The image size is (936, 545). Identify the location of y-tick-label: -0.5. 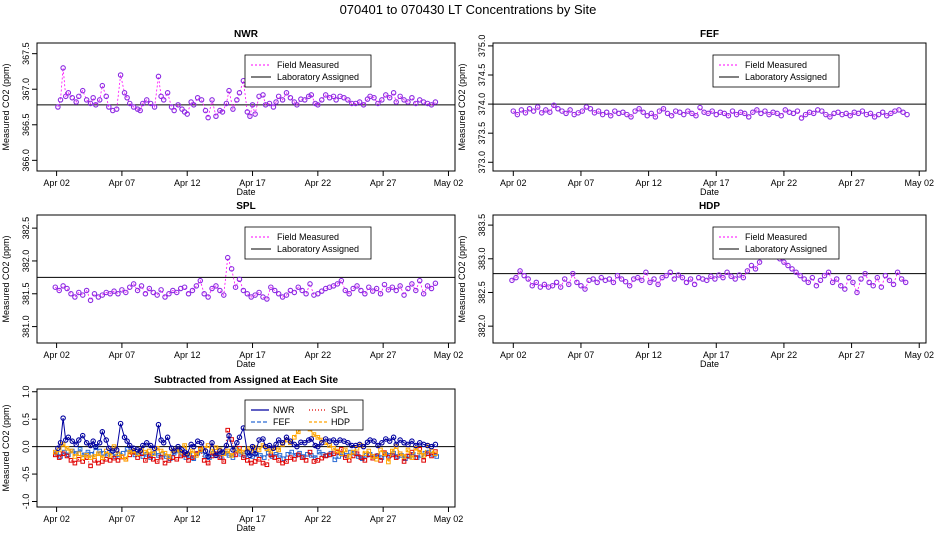
(26, 474).